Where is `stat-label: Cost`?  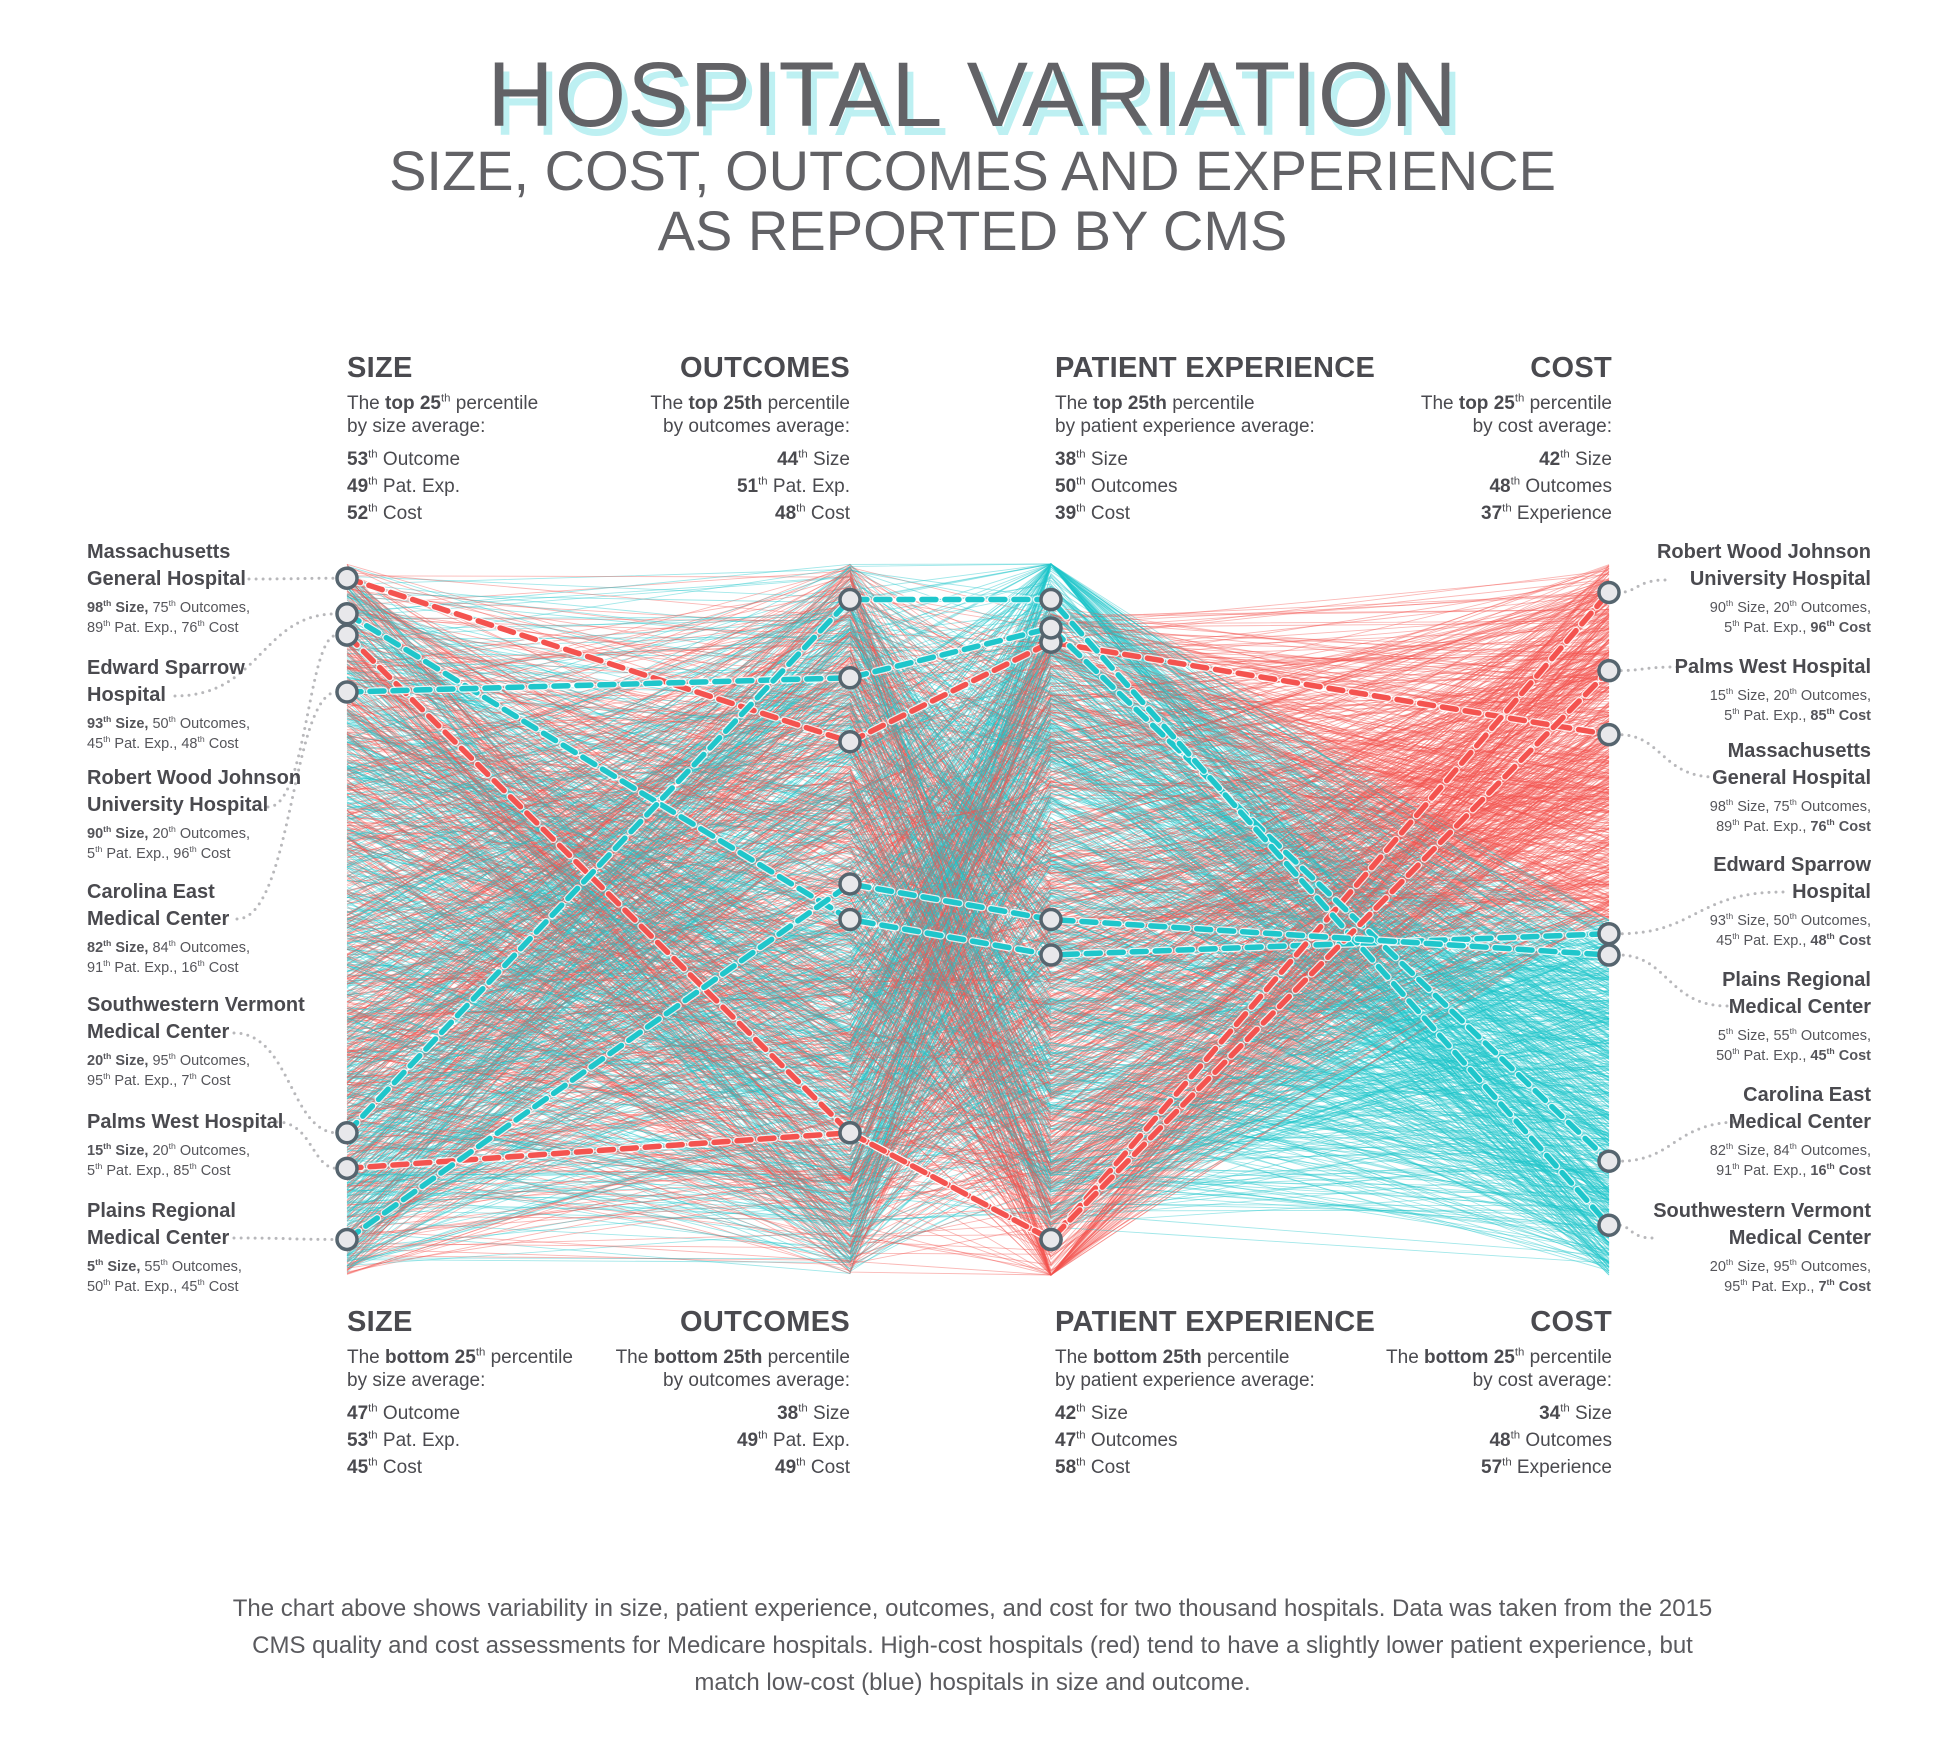
stat-label: Cost is located at coordinates (1854, 716).